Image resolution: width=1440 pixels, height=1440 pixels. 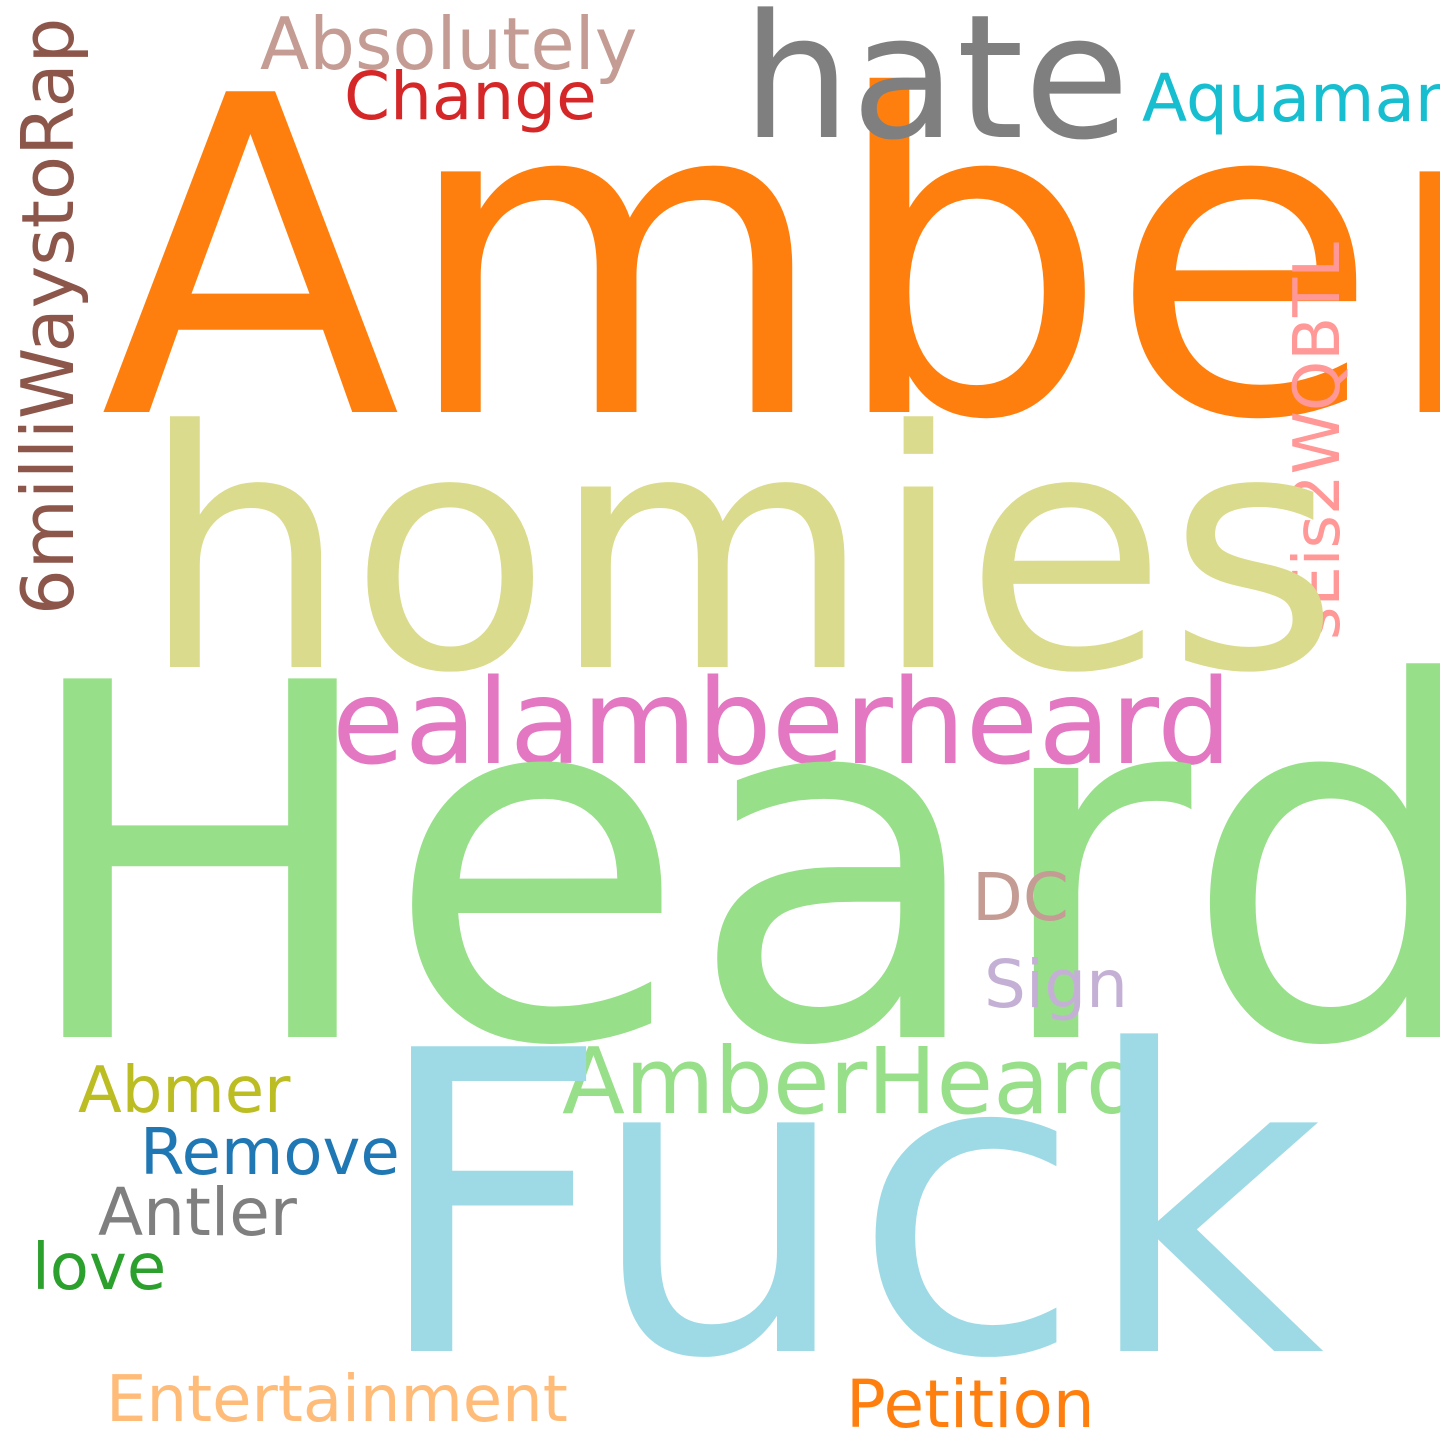 What do you see at coordinates (853, 1081) in the screenshot?
I see `word-amberheard: AmberHeard` at bounding box center [853, 1081].